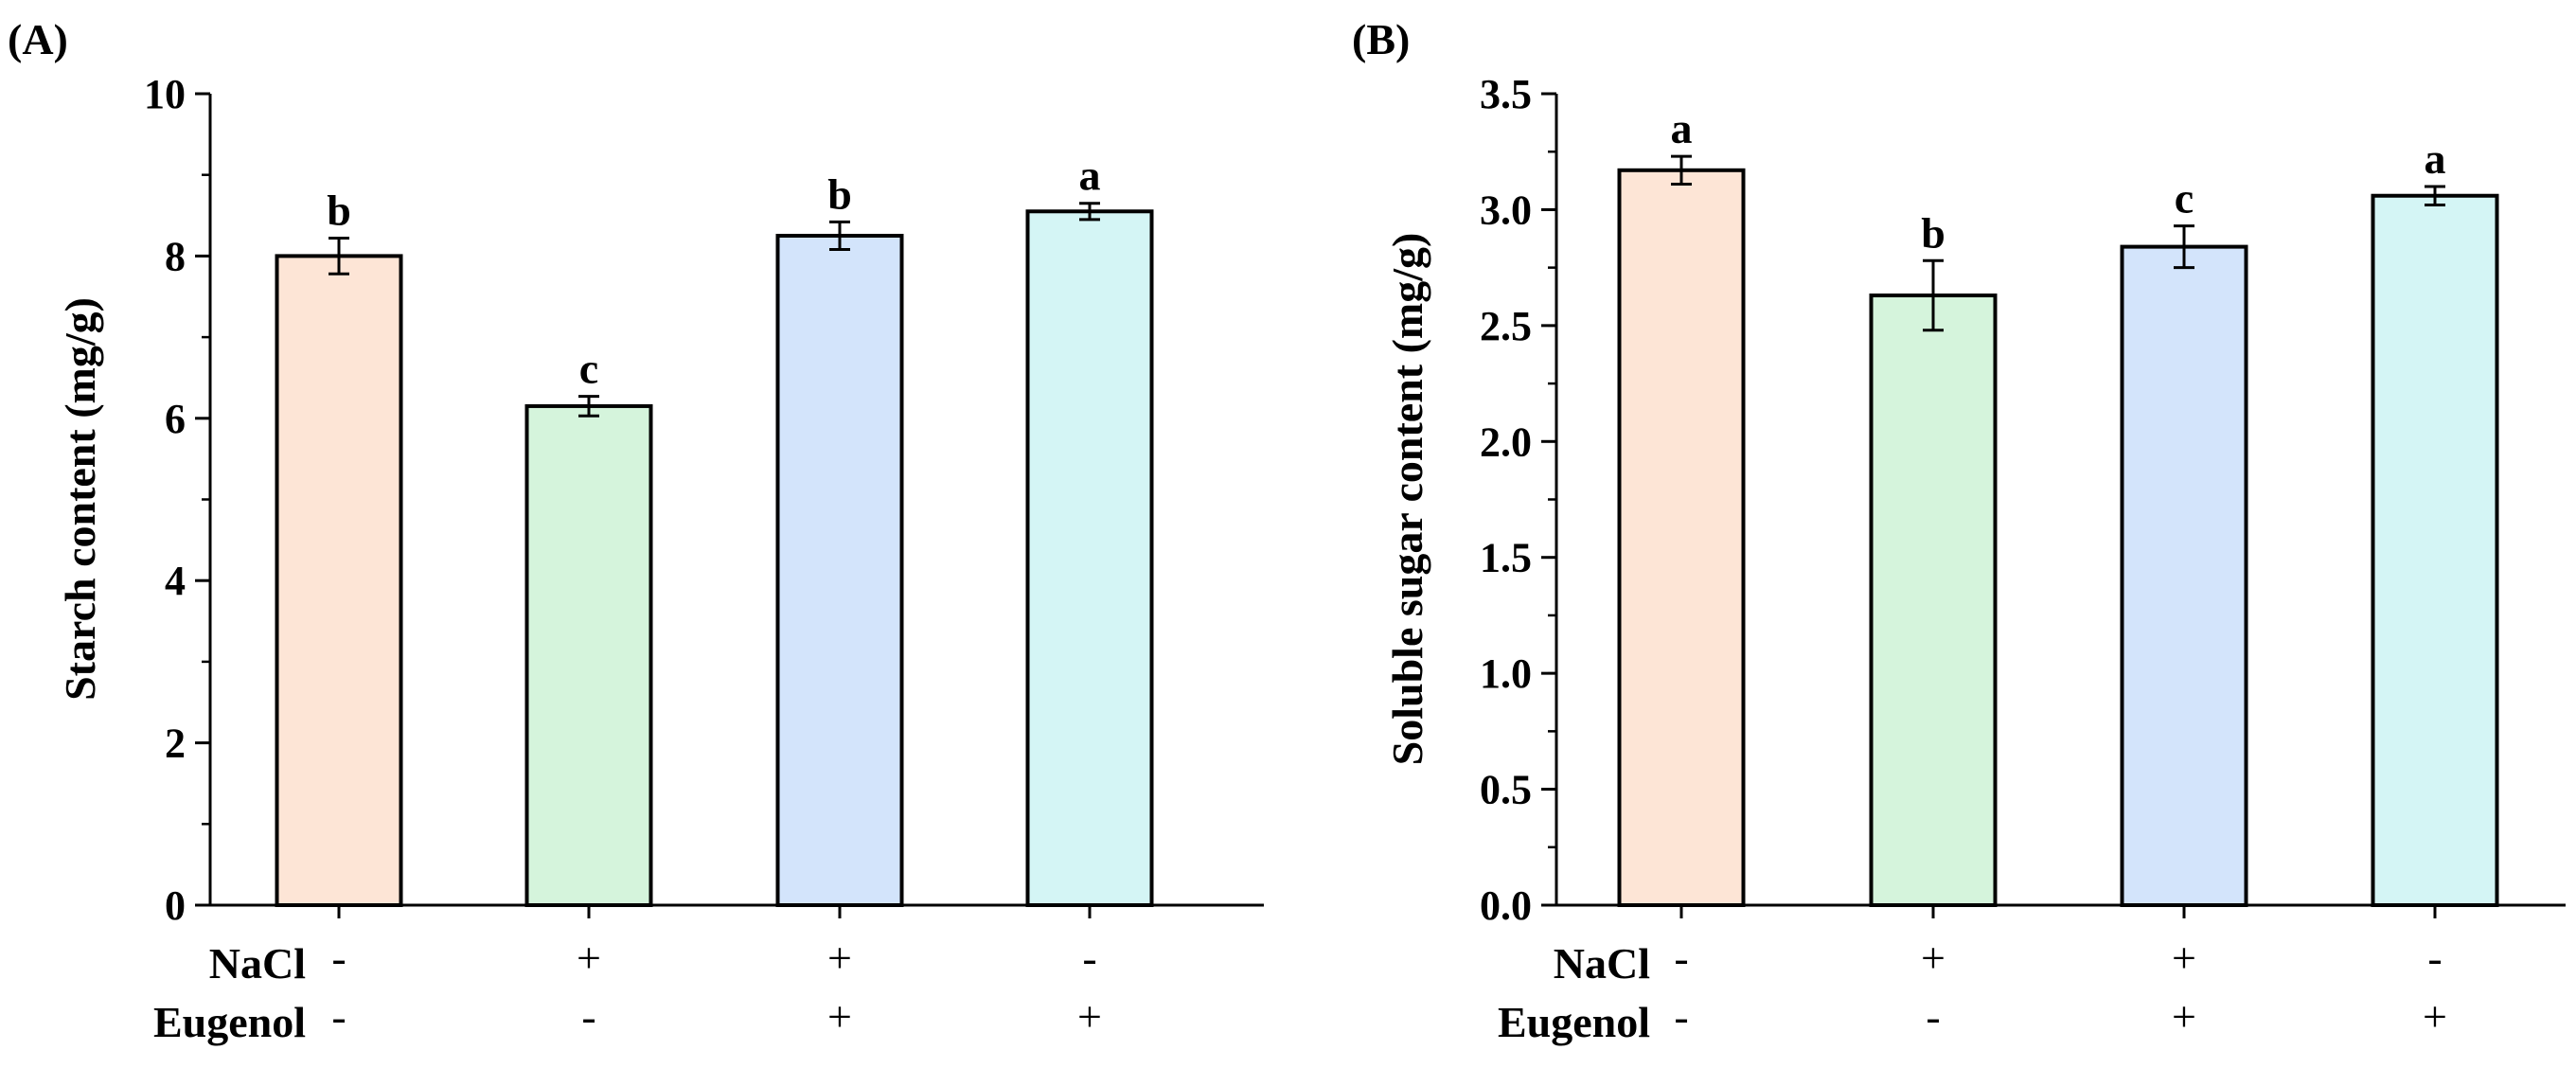  I want to click on y-tick-label: 8, so click(176, 256).